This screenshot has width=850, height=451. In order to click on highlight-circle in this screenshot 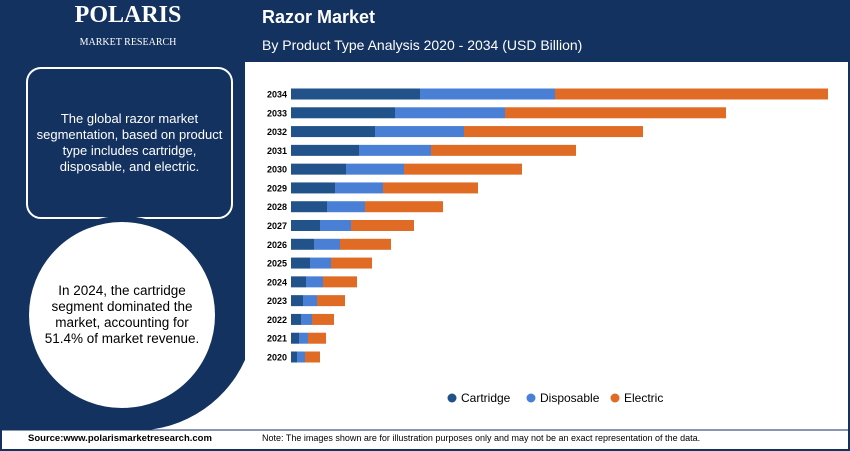, I will do `click(122, 315)`.